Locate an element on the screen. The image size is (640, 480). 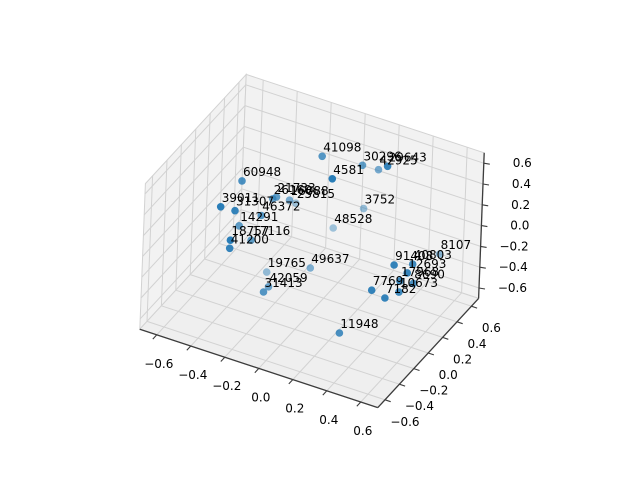
x-tick-label: −0.4 is located at coordinates (192, 375).